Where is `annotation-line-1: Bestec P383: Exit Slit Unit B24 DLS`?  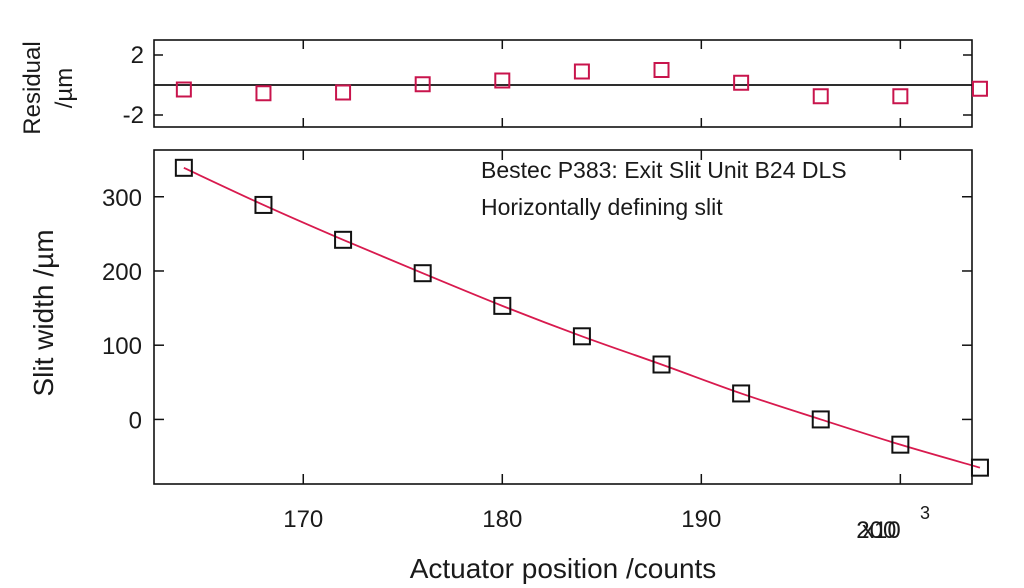 annotation-line-1: Bestec P383: Exit Slit Unit B24 DLS is located at coordinates (664, 170).